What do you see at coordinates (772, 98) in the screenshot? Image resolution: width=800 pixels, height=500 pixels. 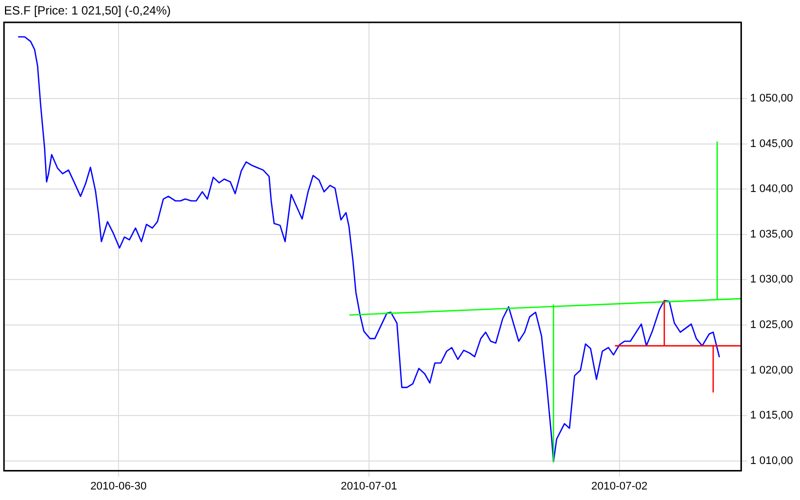 I see `y-tick-label: 1 050,00` at bounding box center [772, 98].